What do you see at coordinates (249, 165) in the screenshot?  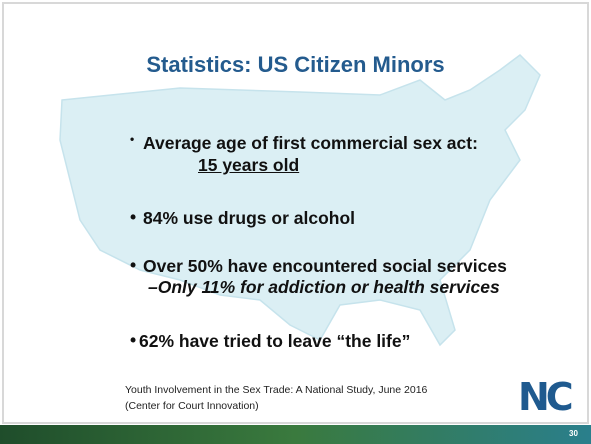 I see `bullet-detail: 15 years old` at bounding box center [249, 165].